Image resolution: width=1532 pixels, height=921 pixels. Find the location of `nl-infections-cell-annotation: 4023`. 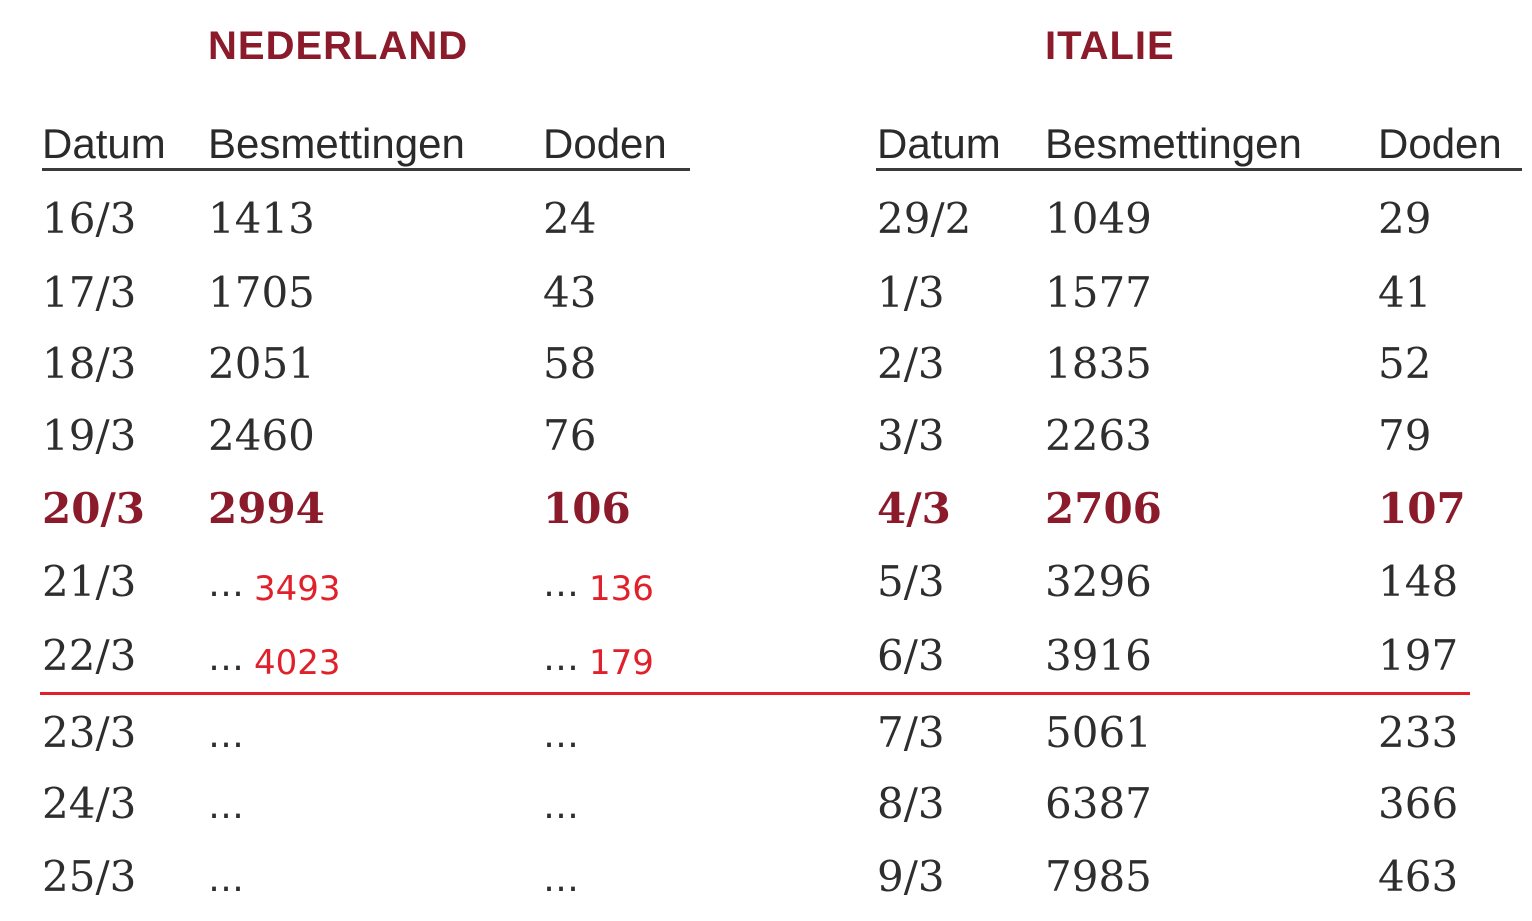

nl-infections-cell-annotation: 4023 is located at coordinates (297, 663).